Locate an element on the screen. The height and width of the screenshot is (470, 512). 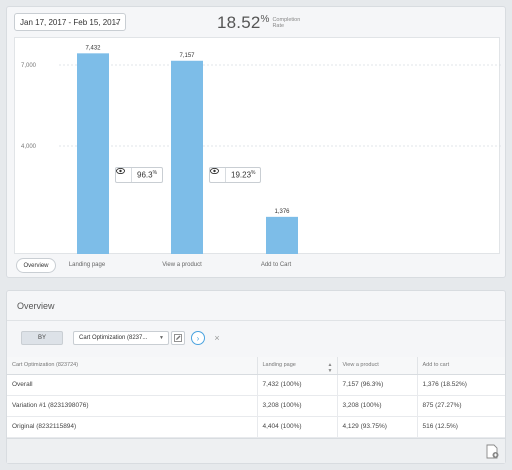
completion-rate-label-line1: Completion is located at coordinates (286, 20).